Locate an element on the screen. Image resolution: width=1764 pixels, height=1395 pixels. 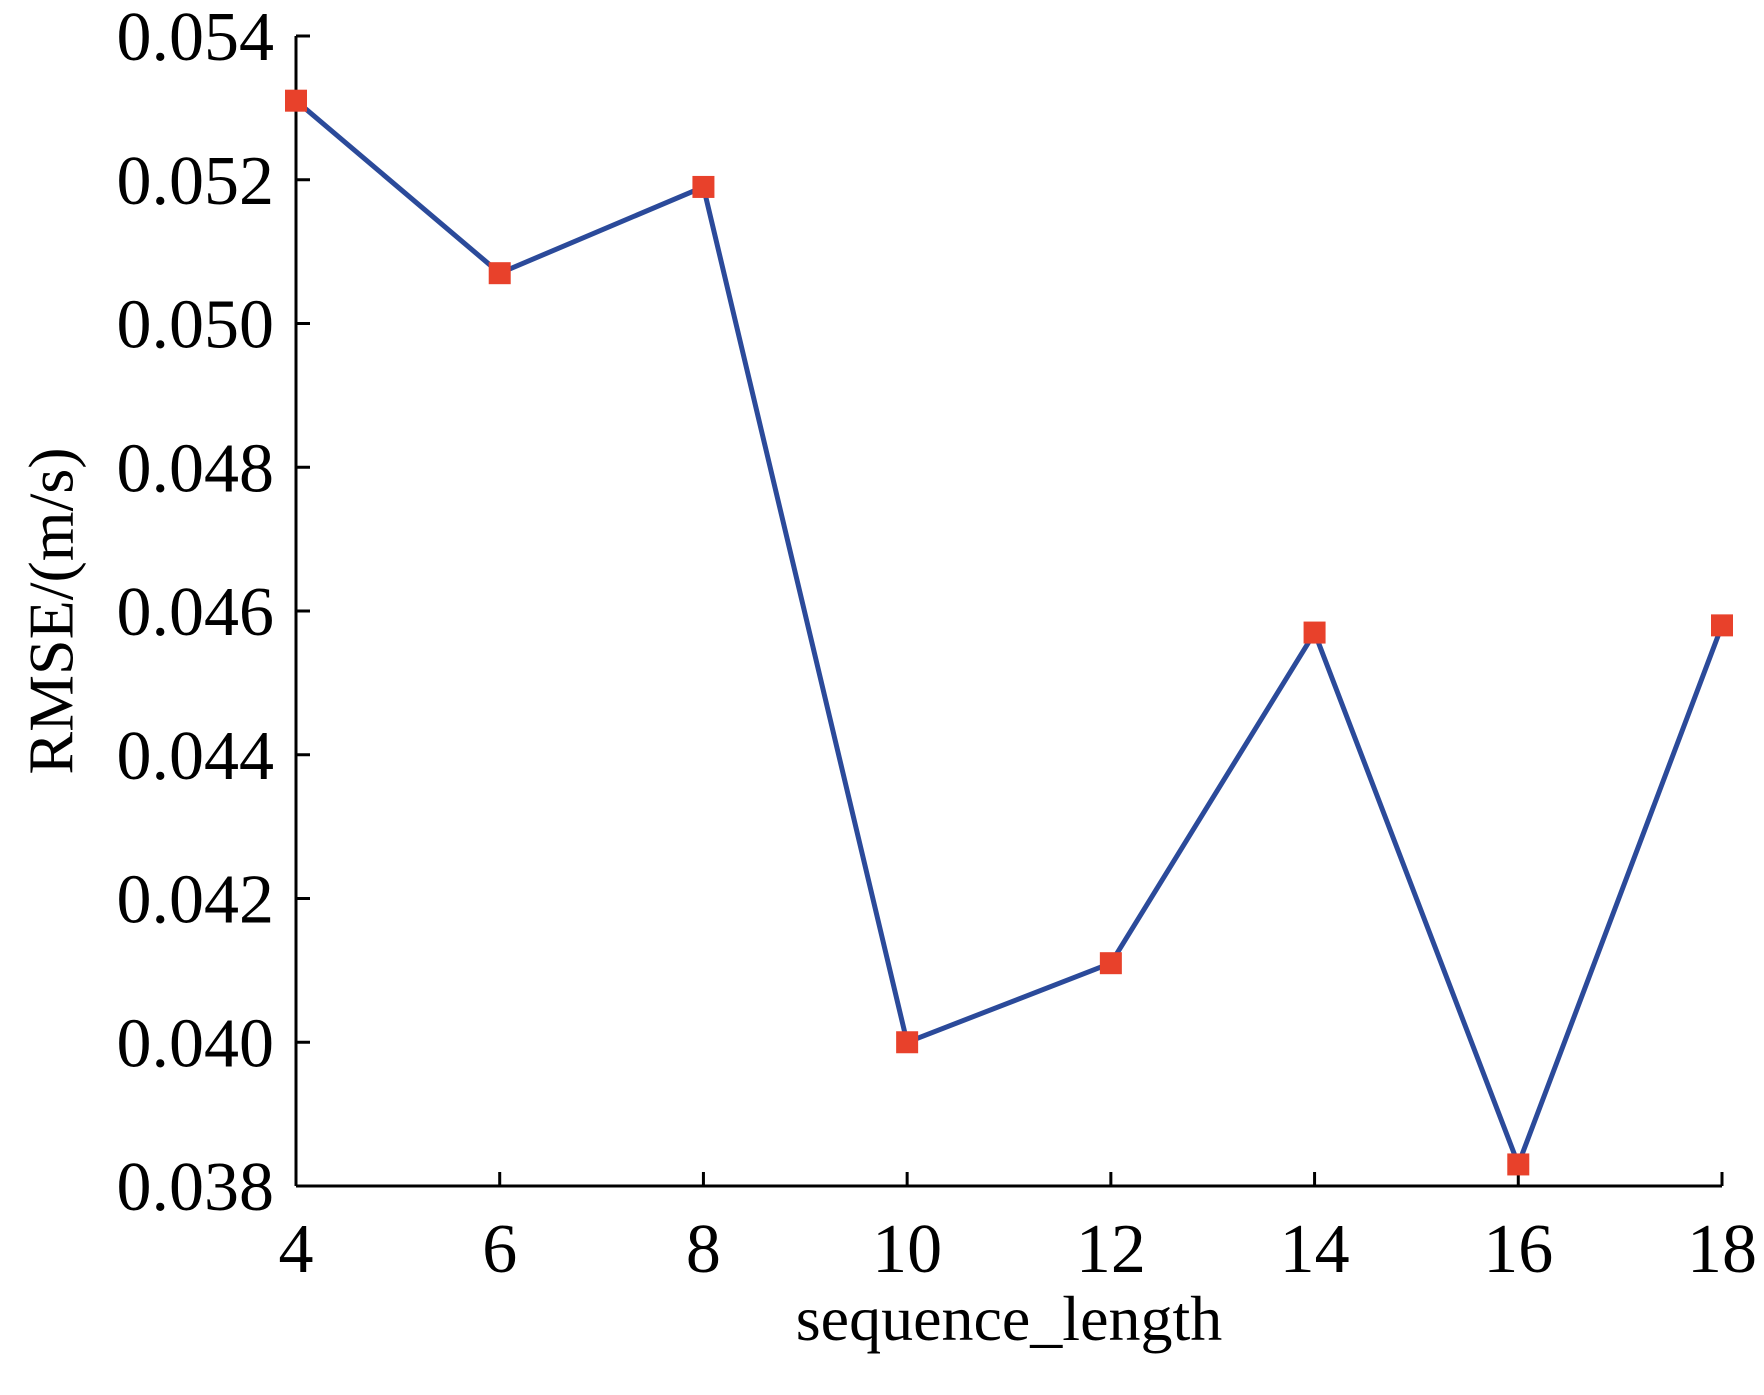
y-tick-label: 0.050 is located at coordinates (196, 325).